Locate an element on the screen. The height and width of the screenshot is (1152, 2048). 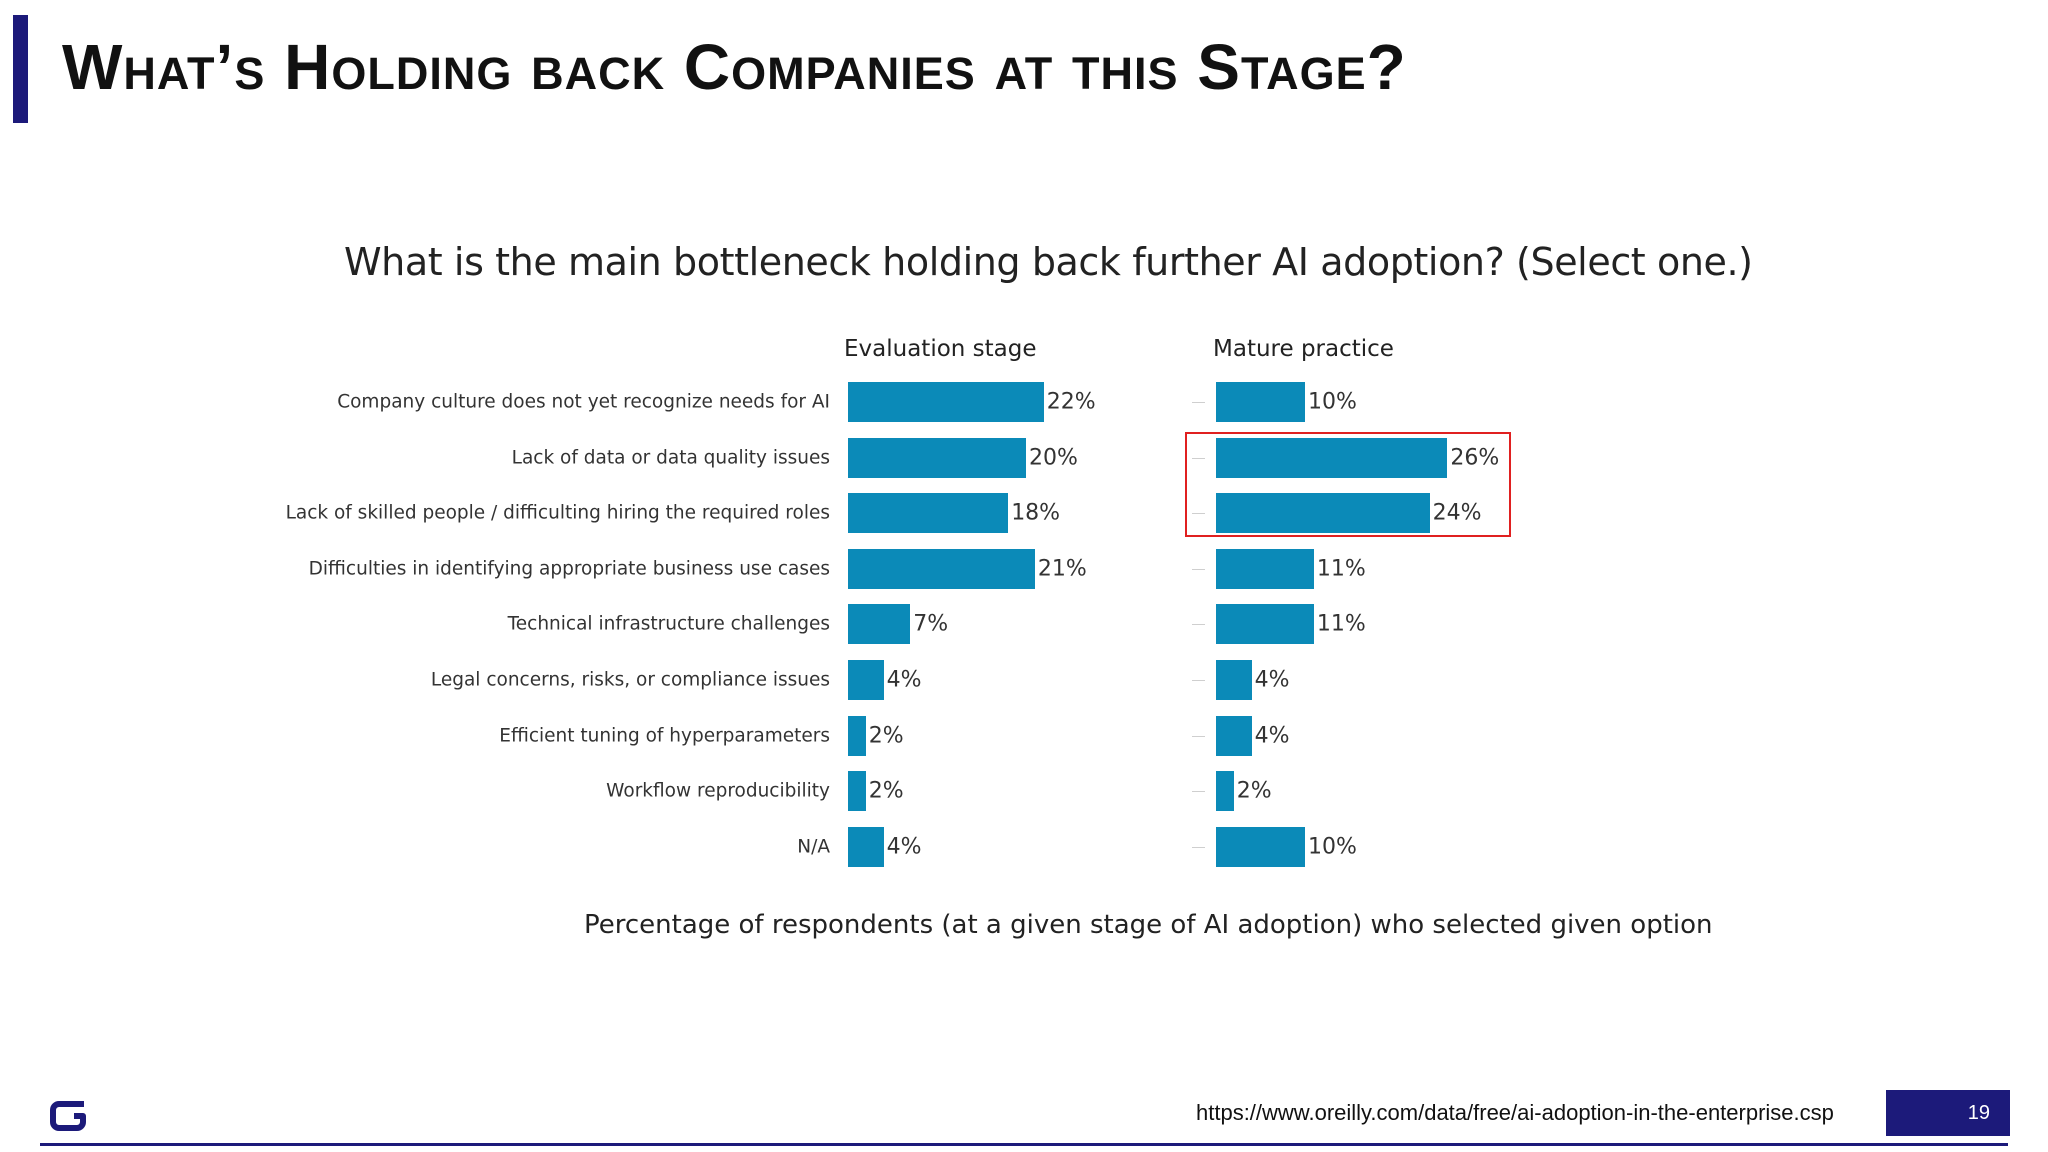
data-label: 22% is located at coordinates (1071, 402).